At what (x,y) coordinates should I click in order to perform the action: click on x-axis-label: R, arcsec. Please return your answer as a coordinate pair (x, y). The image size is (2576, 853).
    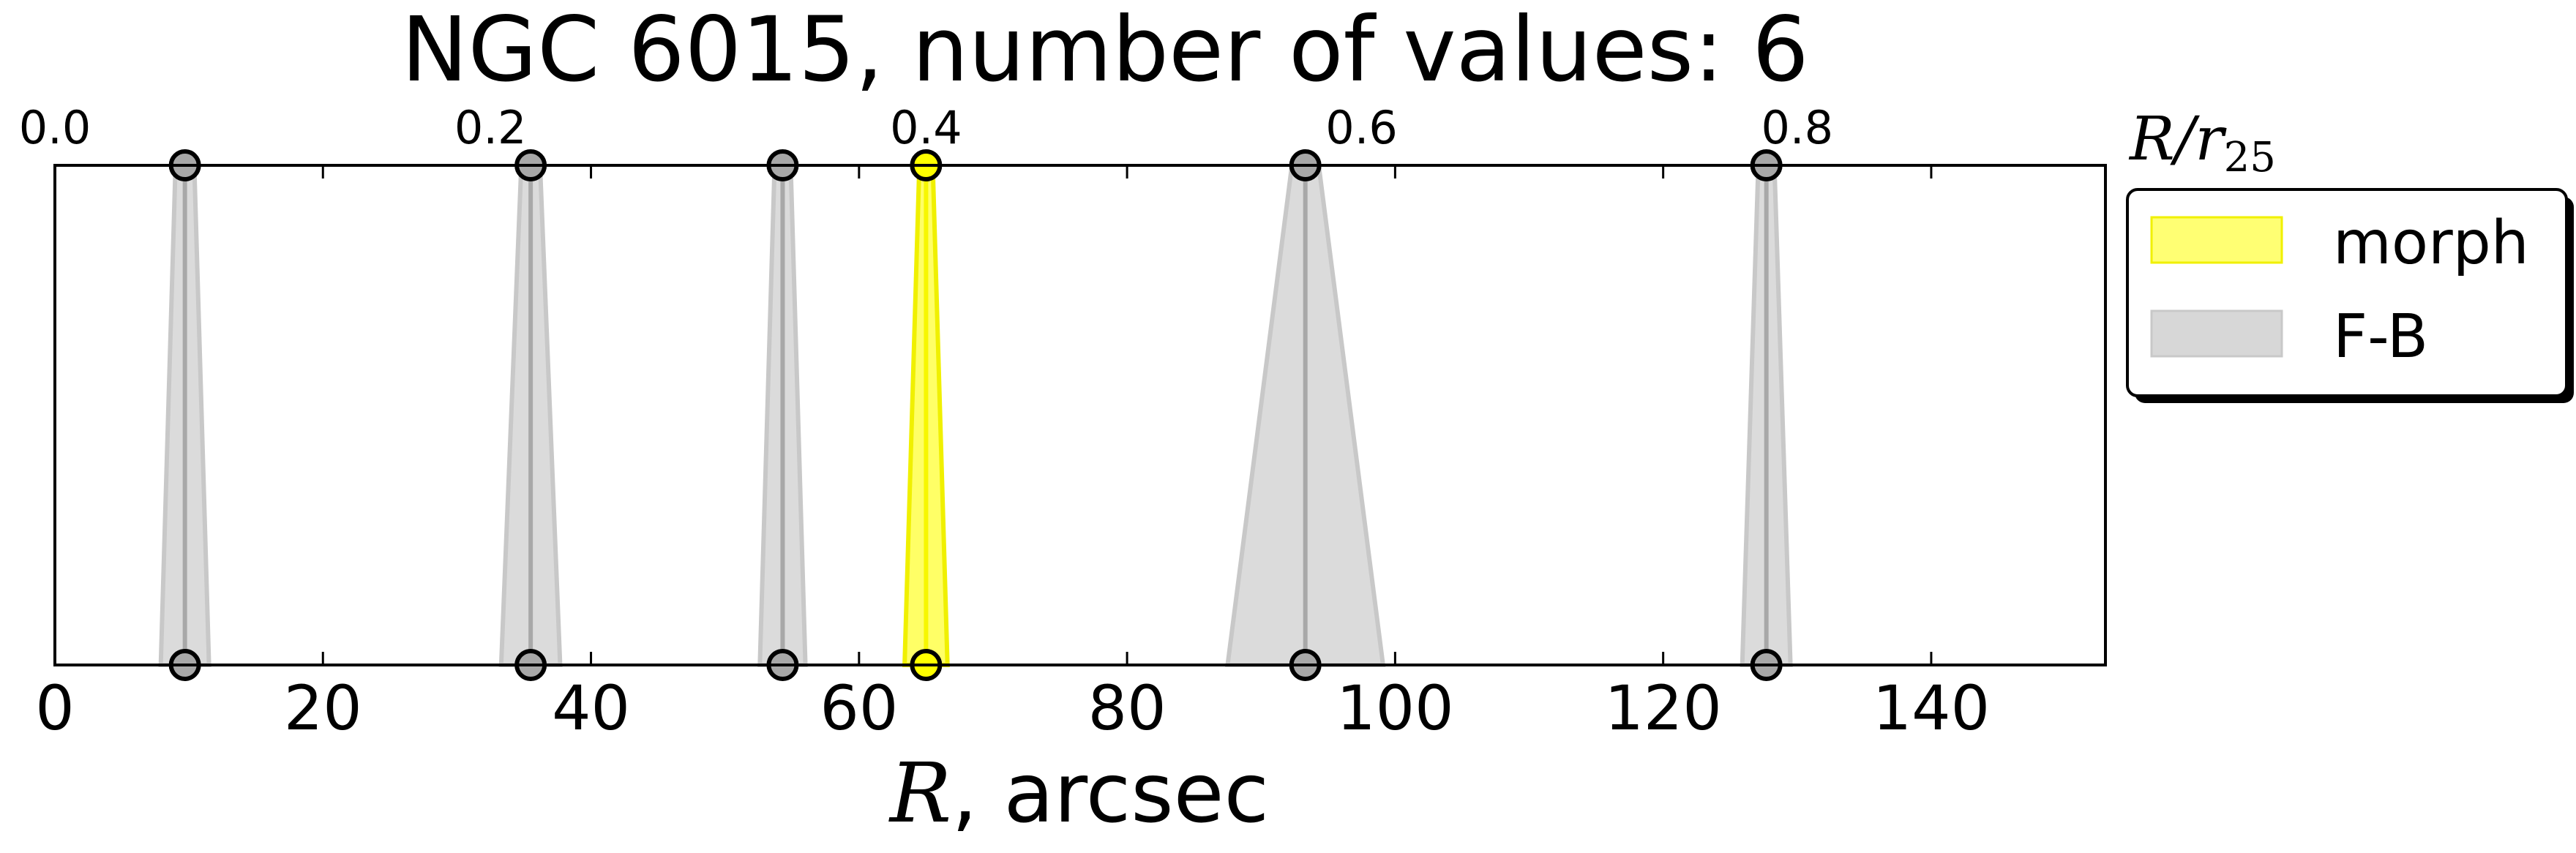
    Looking at the image, I should click on (1078, 793).